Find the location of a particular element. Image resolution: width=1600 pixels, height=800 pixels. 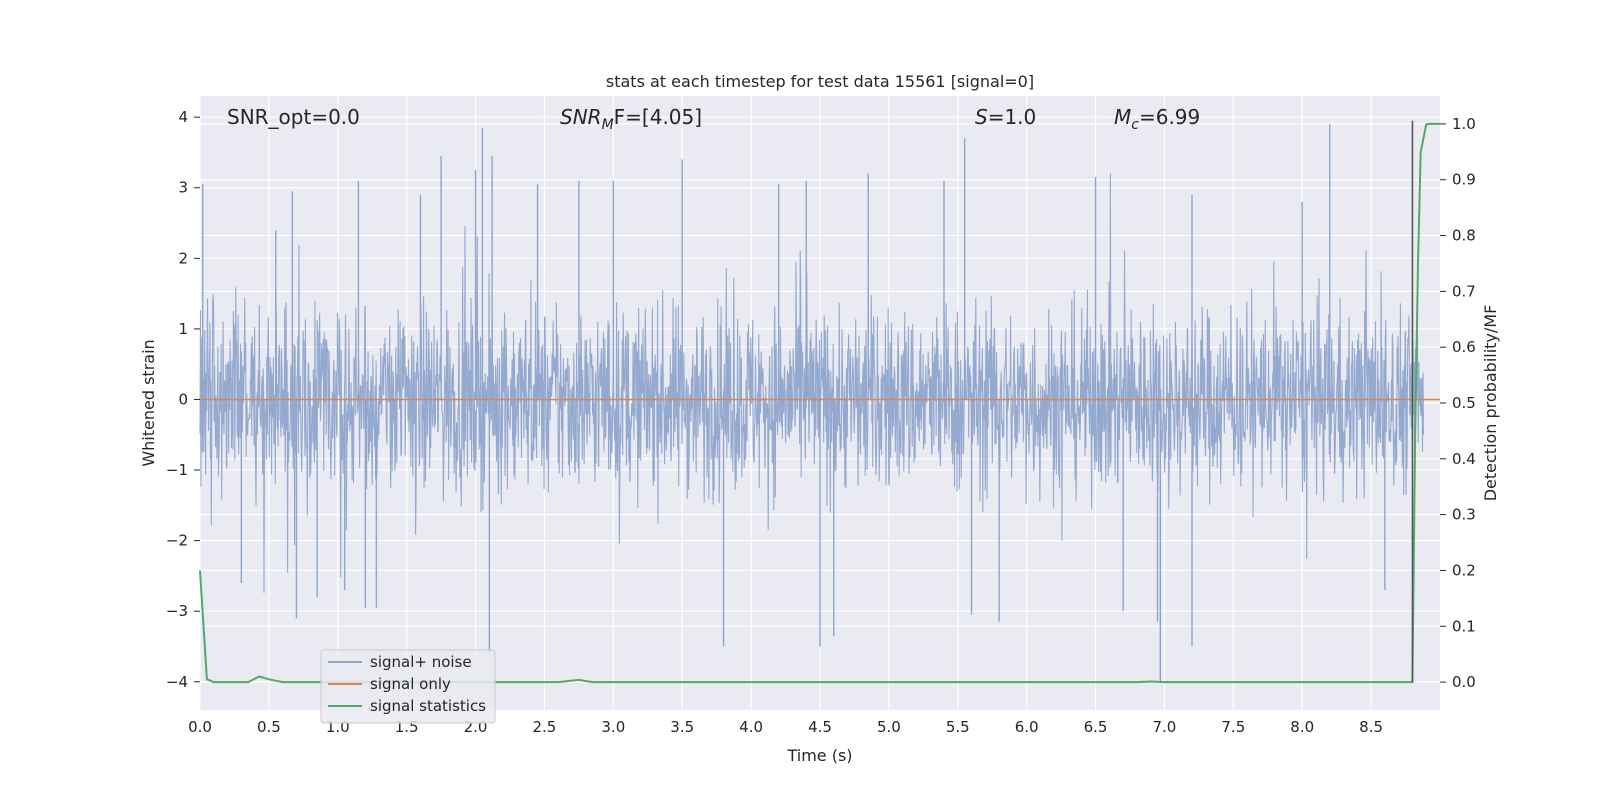

x-tick-label: 7.5 is located at coordinates (1233, 727).